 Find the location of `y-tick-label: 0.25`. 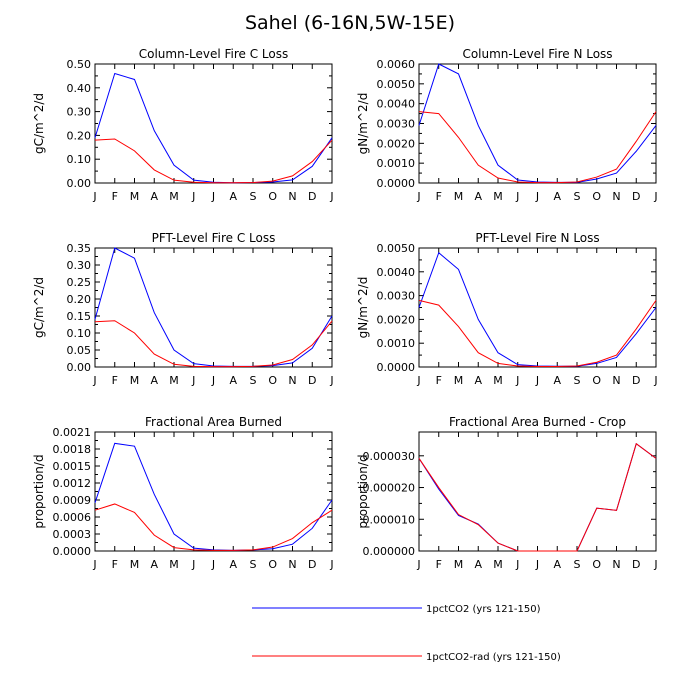

y-tick-label: 0.25 is located at coordinates (79, 282).